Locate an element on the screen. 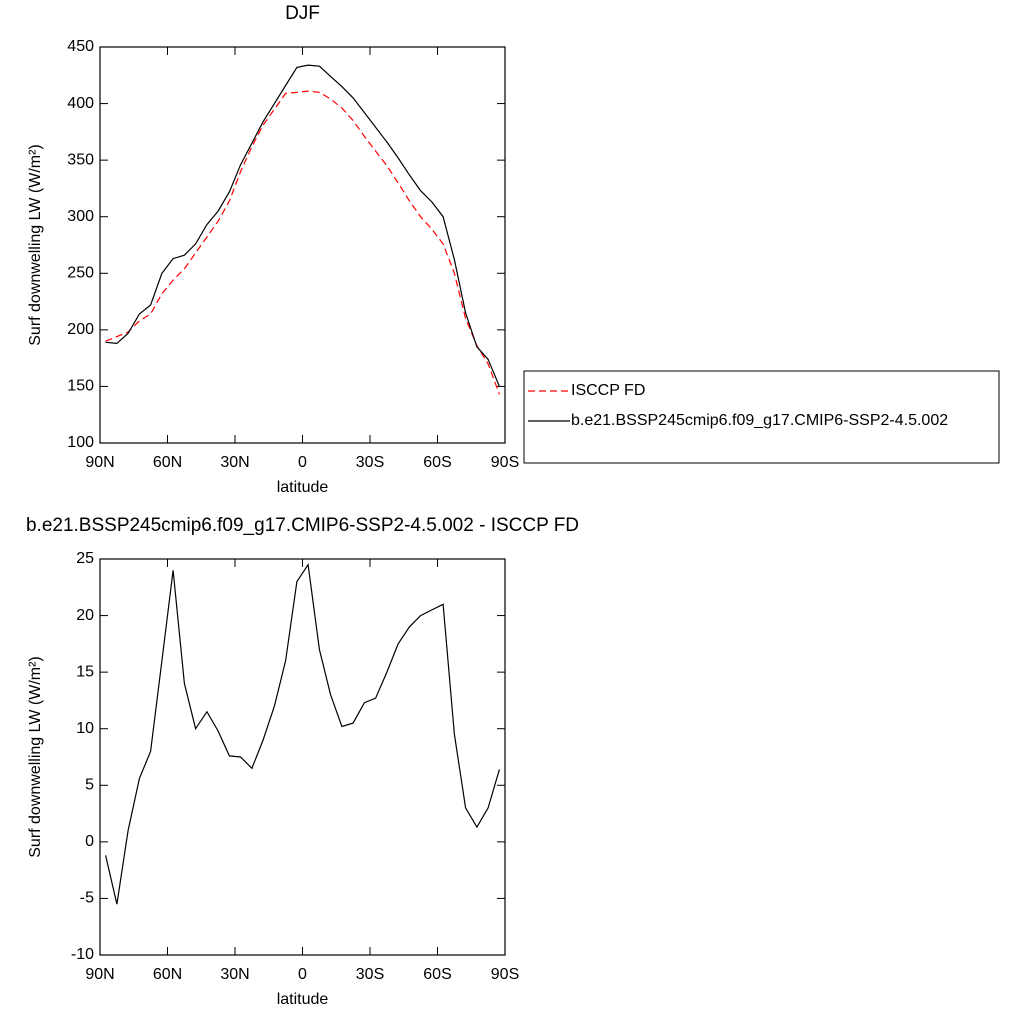 This screenshot has height=1024, width=1024. y-tick-label: 5 is located at coordinates (89, 785).